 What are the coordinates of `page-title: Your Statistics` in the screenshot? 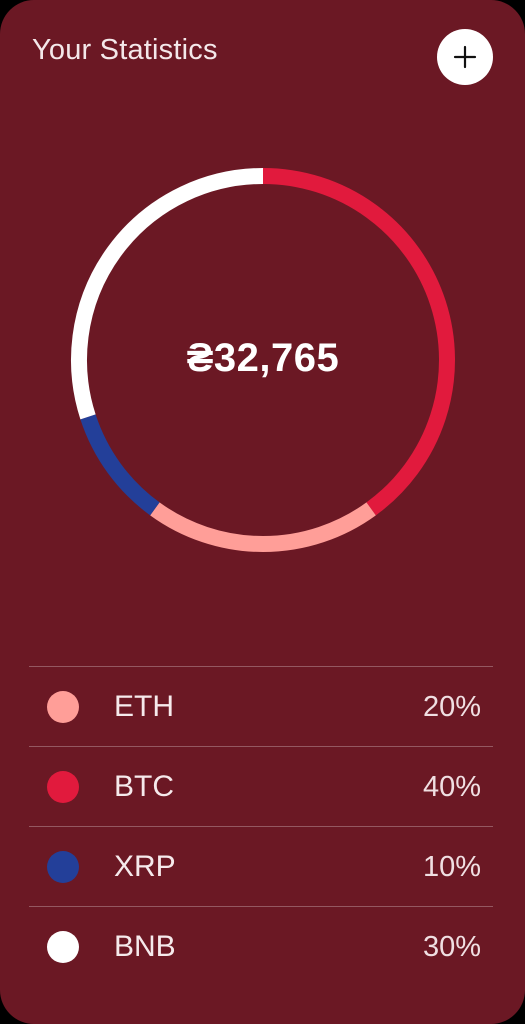 It's located at (125, 50).